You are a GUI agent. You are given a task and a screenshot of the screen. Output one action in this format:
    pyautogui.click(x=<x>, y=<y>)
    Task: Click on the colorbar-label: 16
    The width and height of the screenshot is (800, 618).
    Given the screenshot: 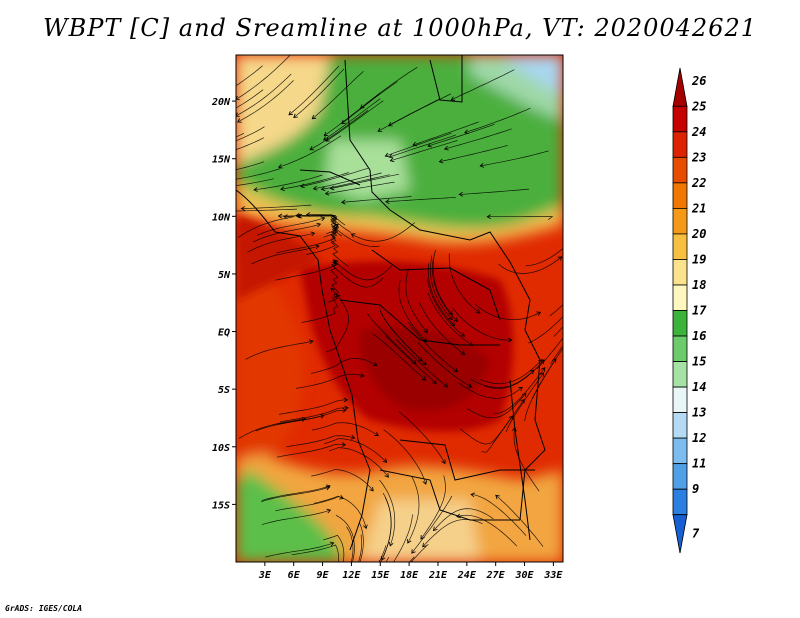 What is the action you would take?
    pyautogui.click(x=699, y=336)
    